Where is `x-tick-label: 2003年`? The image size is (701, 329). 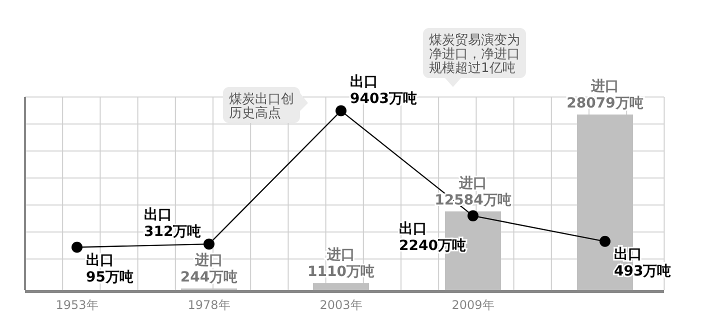
x-tick-label: 2003年 is located at coordinates (341, 305).